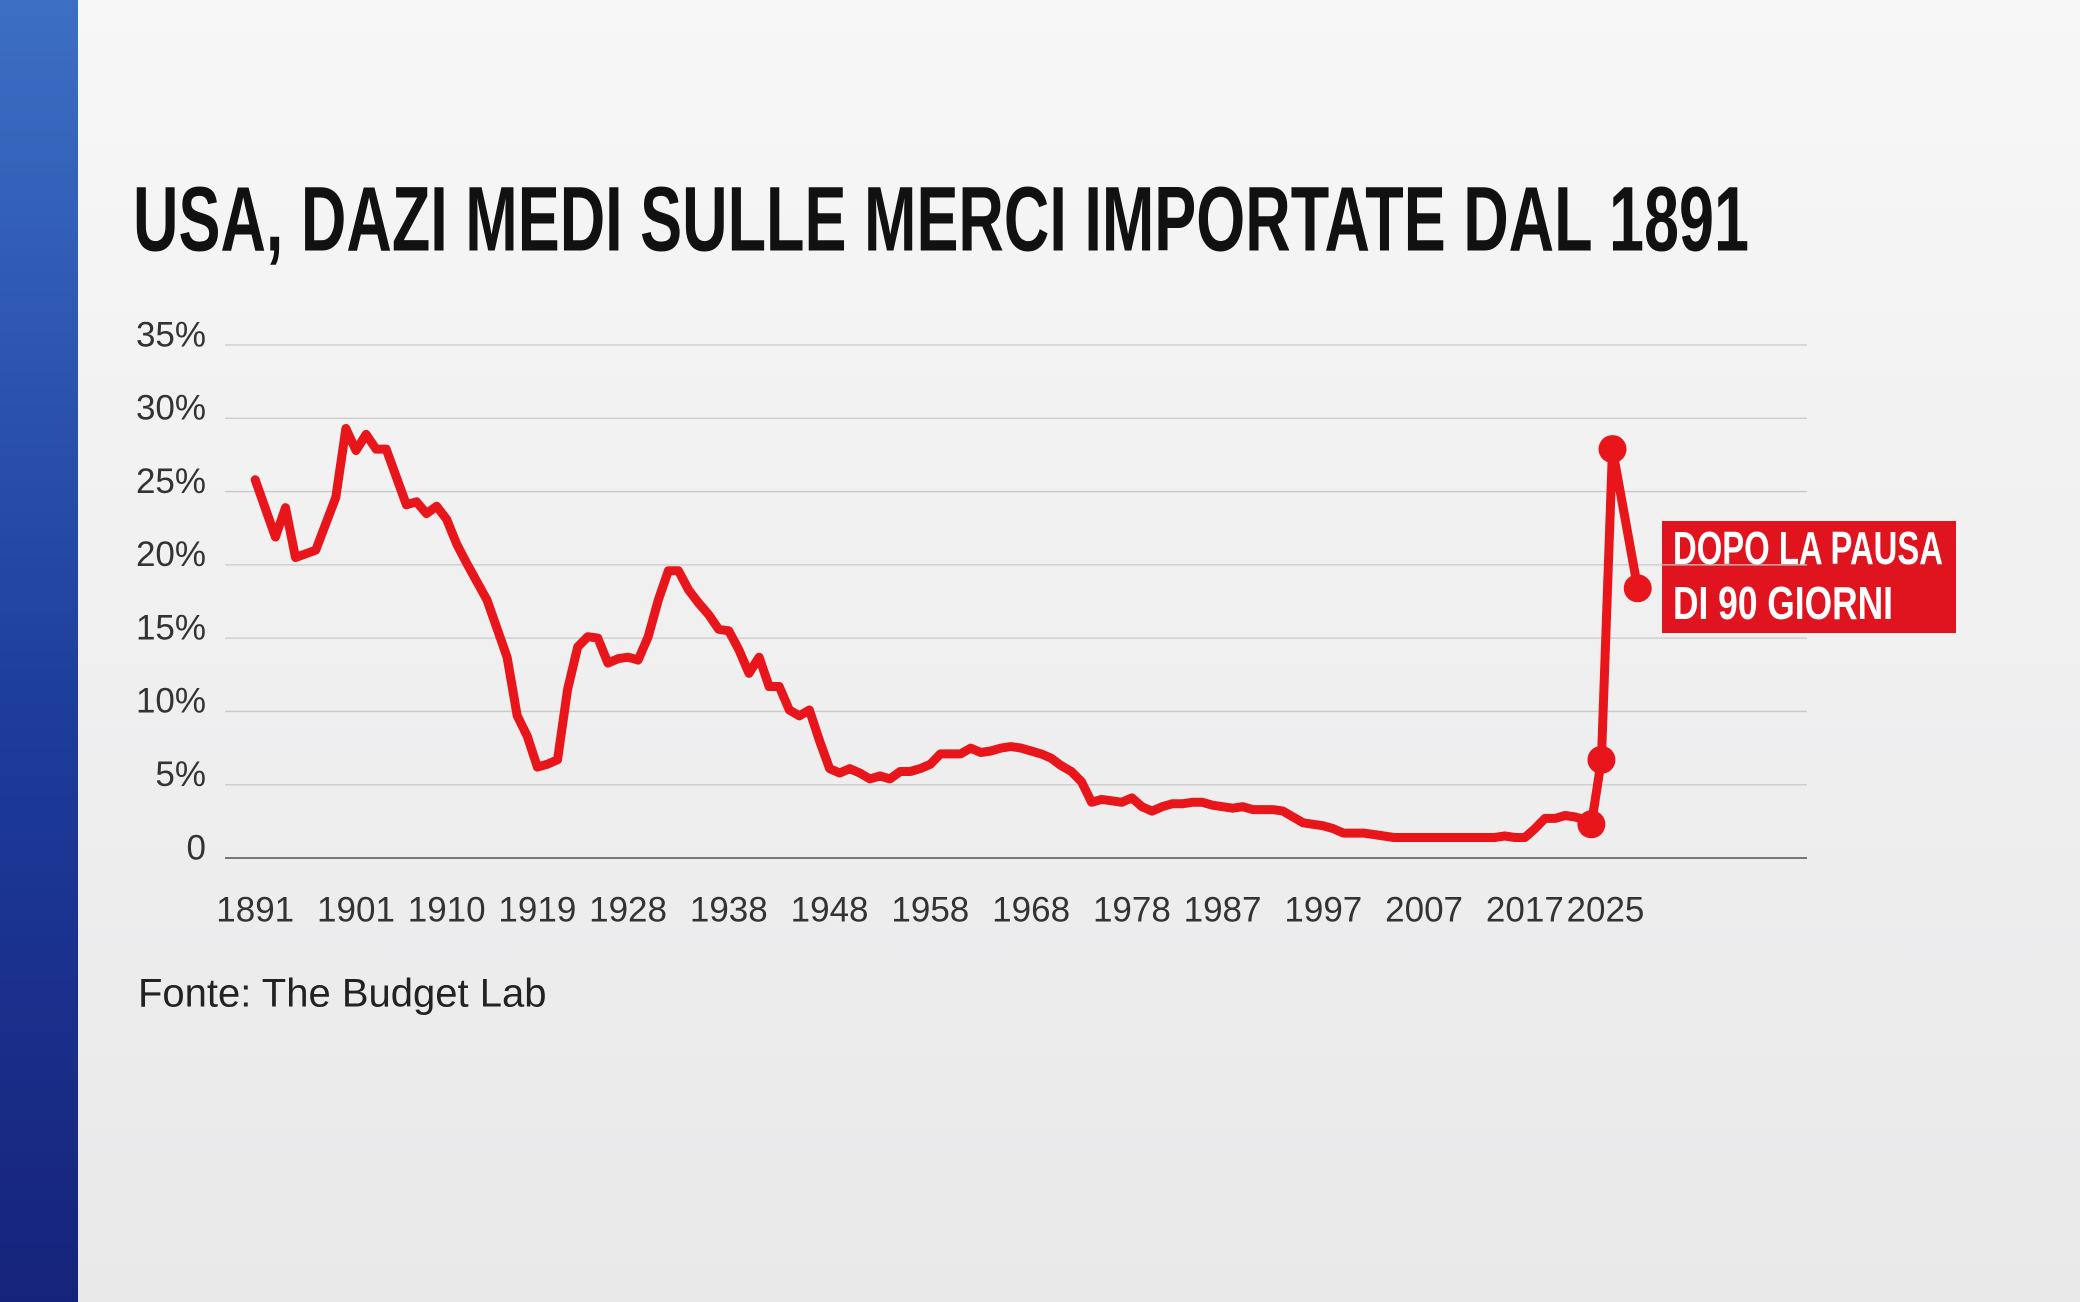 The height and width of the screenshot is (1302, 2080). What do you see at coordinates (356, 909) in the screenshot?
I see `x-tick-label: 1901` at bounding box center [356, 909].